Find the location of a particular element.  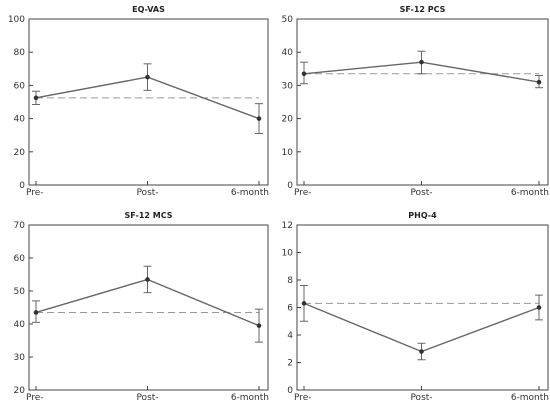

chart-title: SF-12 PCS is located at coordinates (423, 9).